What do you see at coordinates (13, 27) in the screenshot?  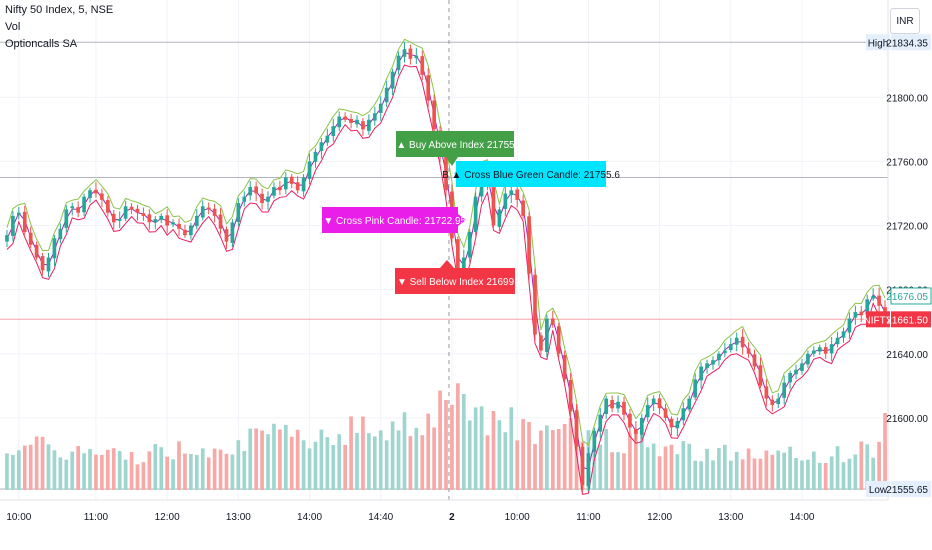 I see `volume-legend: Vol` at bounding box center [13, 27].